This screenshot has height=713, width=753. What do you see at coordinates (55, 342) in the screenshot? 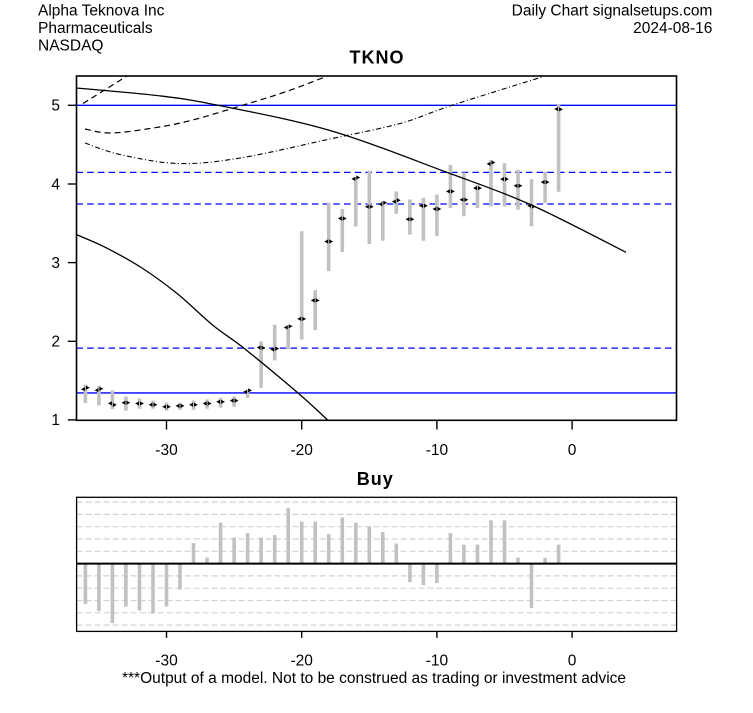
I see `svg-text: 2` at bounding box center [55, 342].